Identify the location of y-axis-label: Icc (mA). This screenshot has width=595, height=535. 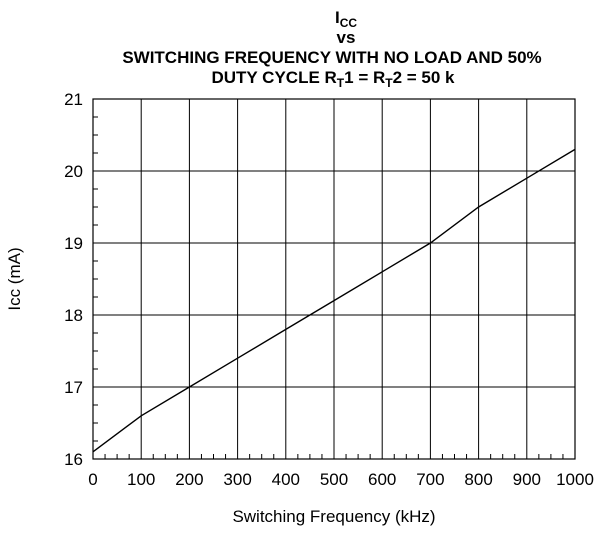
(14, 278).